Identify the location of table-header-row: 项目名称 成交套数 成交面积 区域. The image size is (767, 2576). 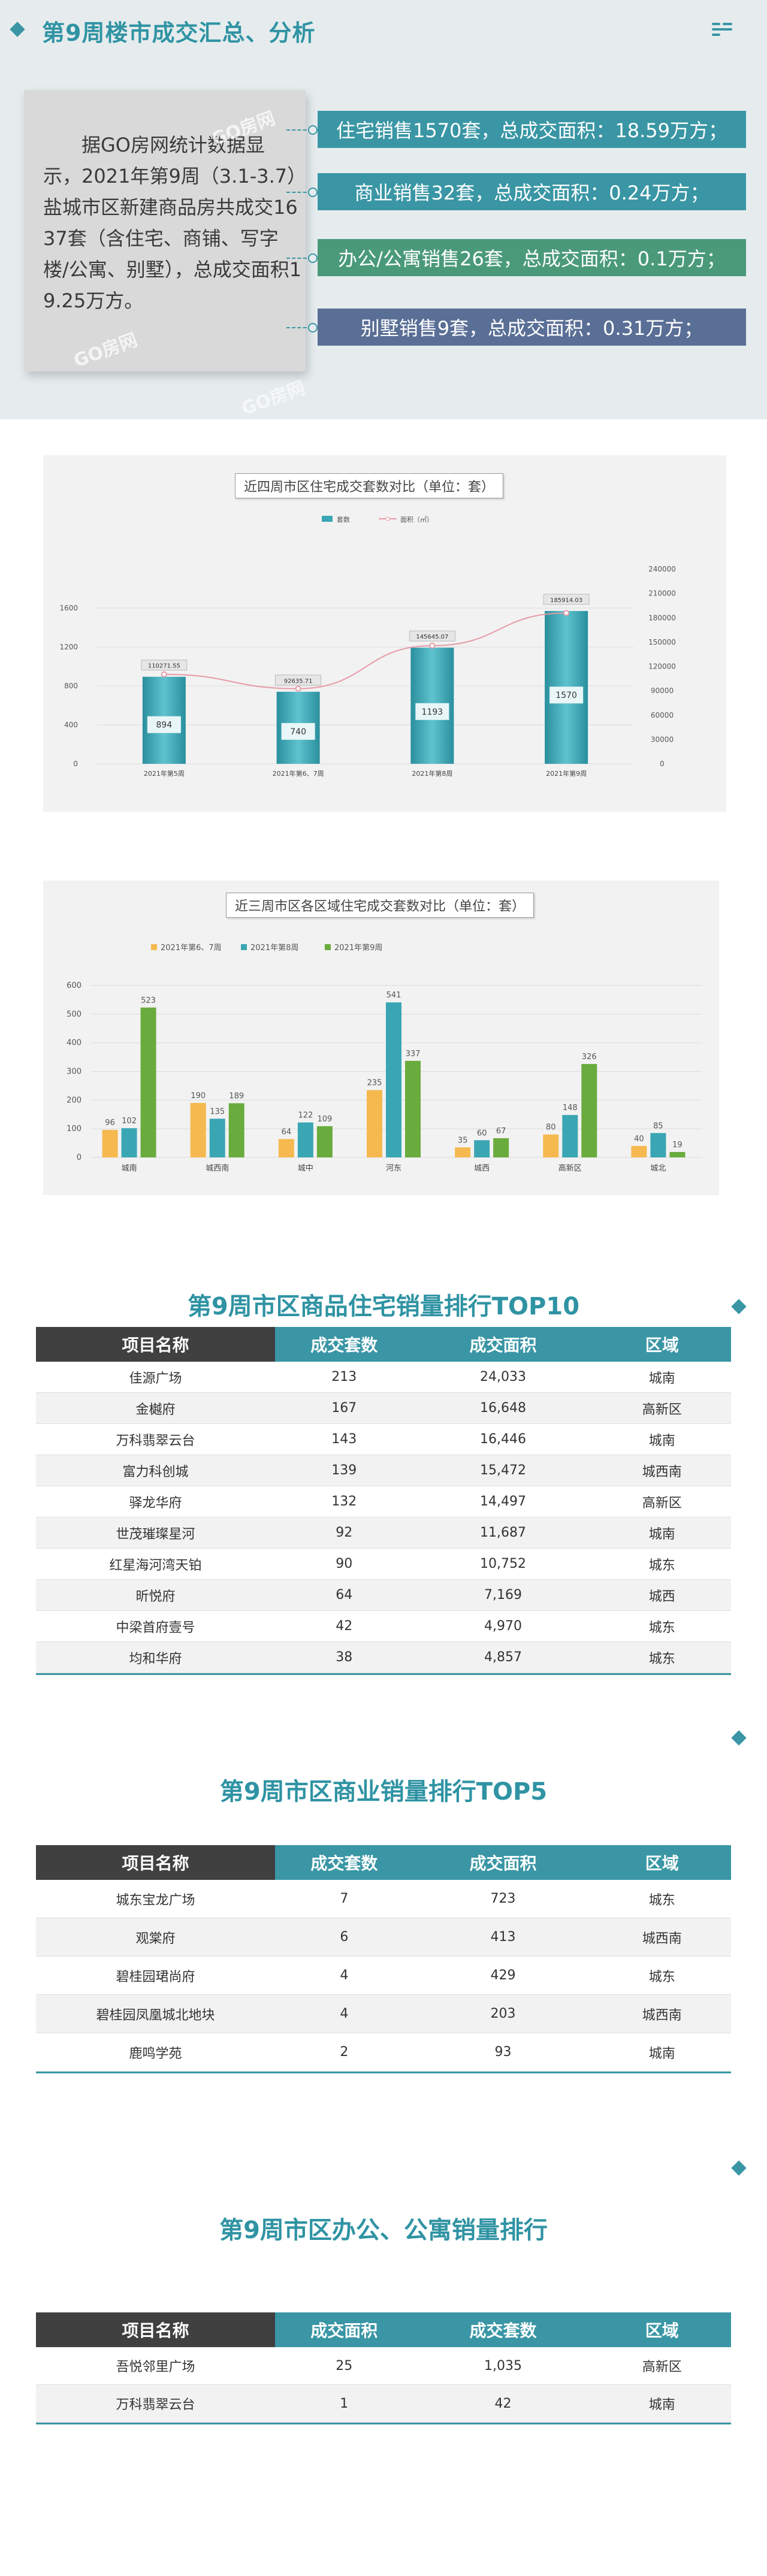
(383, 1862).